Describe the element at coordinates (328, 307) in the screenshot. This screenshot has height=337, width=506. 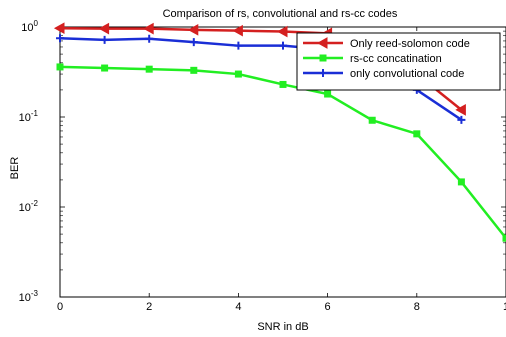
I see `x-tick-label: 6` at that location.